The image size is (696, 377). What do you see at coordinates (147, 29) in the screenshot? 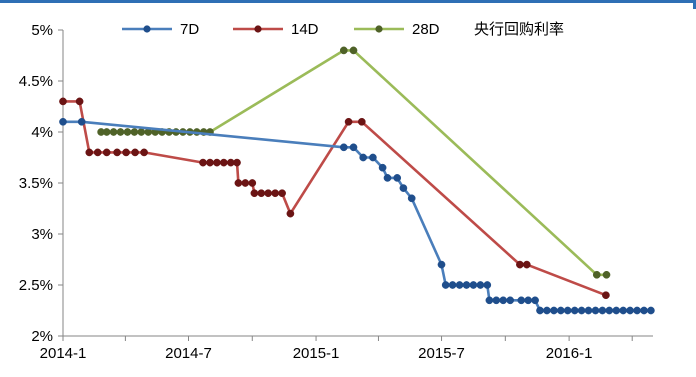
I see `legend-marker-7D` at bounding box center [147, 29].